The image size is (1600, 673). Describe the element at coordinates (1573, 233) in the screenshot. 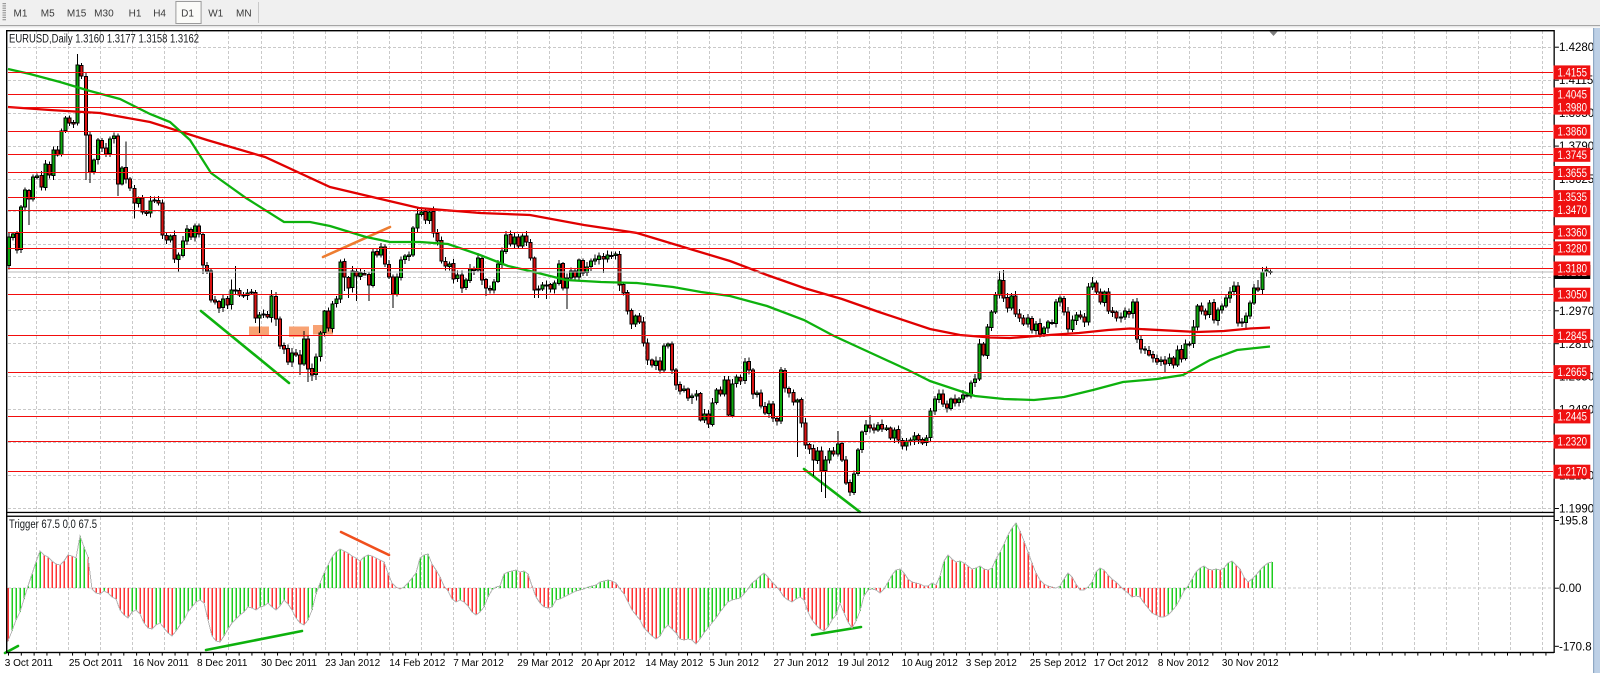

I see `svg-text: 1.3360` at that location.